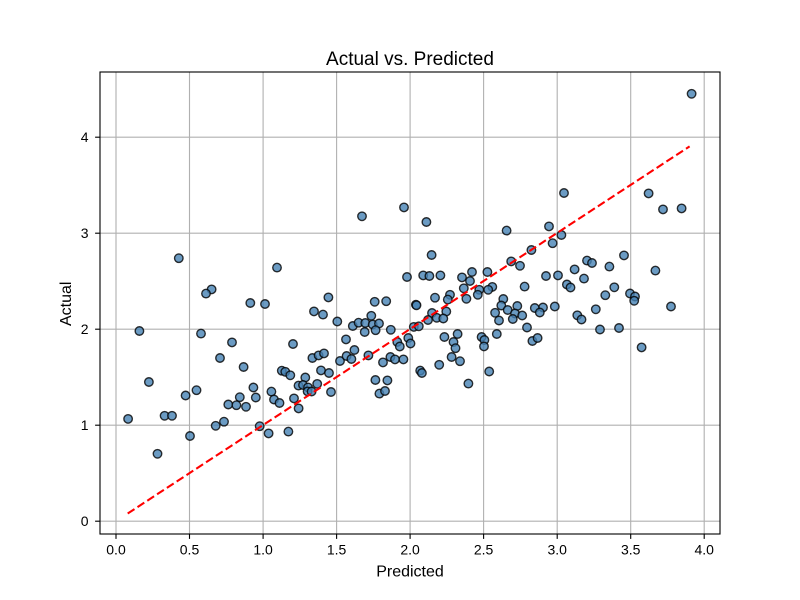  Describe the element at coordinates (263, 550) in the screenshot. I see `svg-text: 1.0` at that location.